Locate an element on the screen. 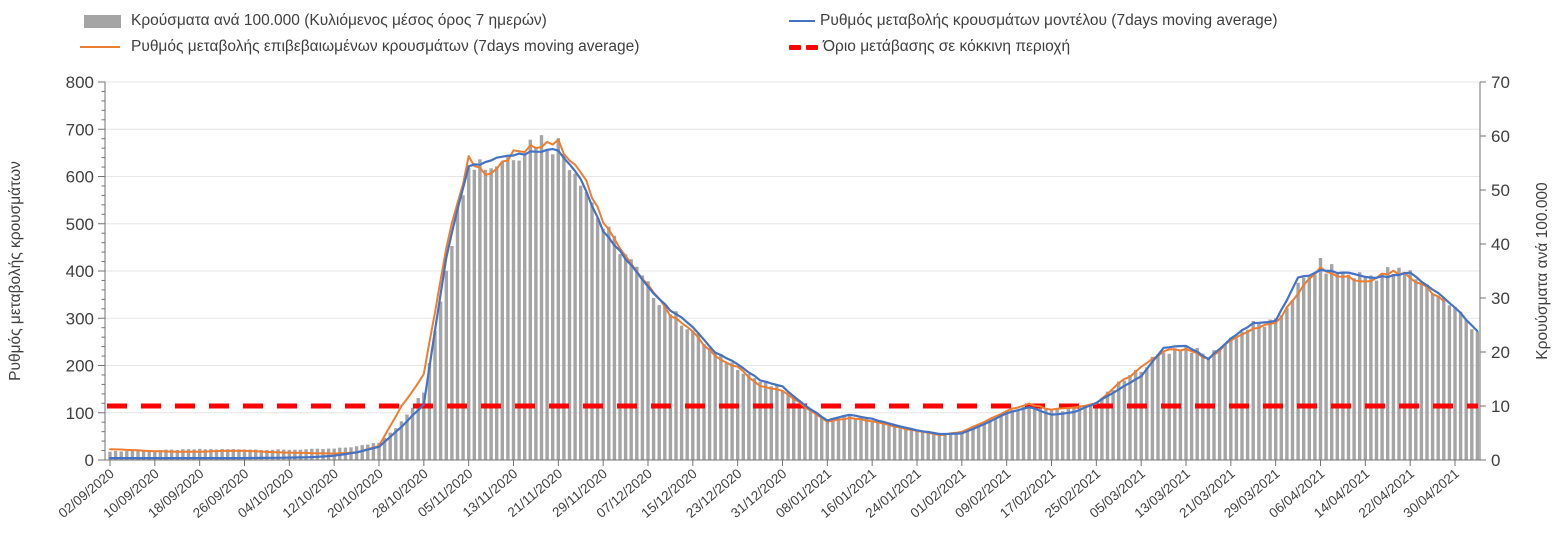  dash-swatch-threshold-icon is located at coordinates (803, 47).